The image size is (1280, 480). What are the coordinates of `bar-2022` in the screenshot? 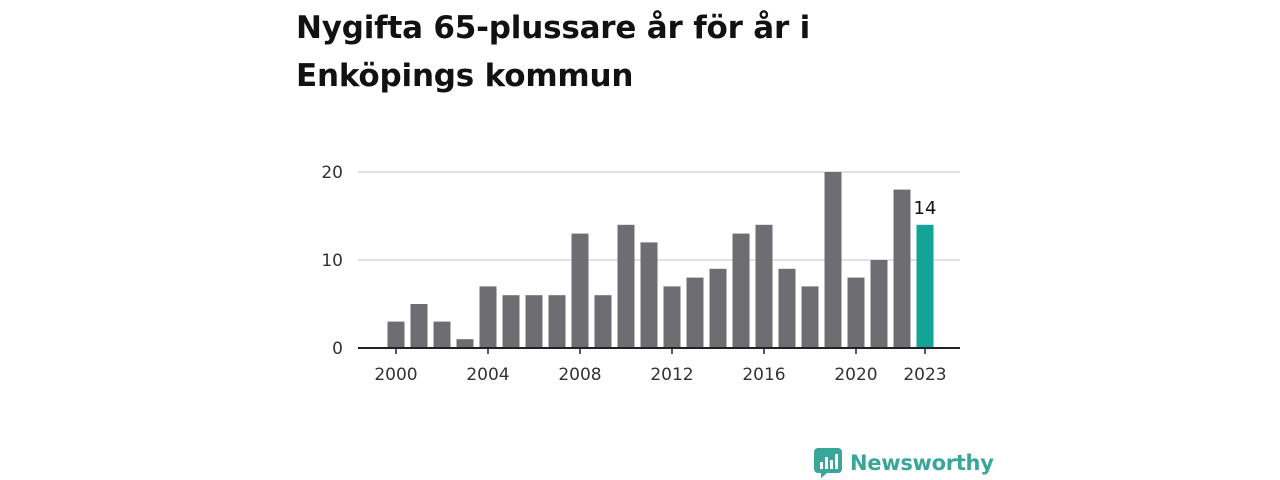 It's located at (902, 268).